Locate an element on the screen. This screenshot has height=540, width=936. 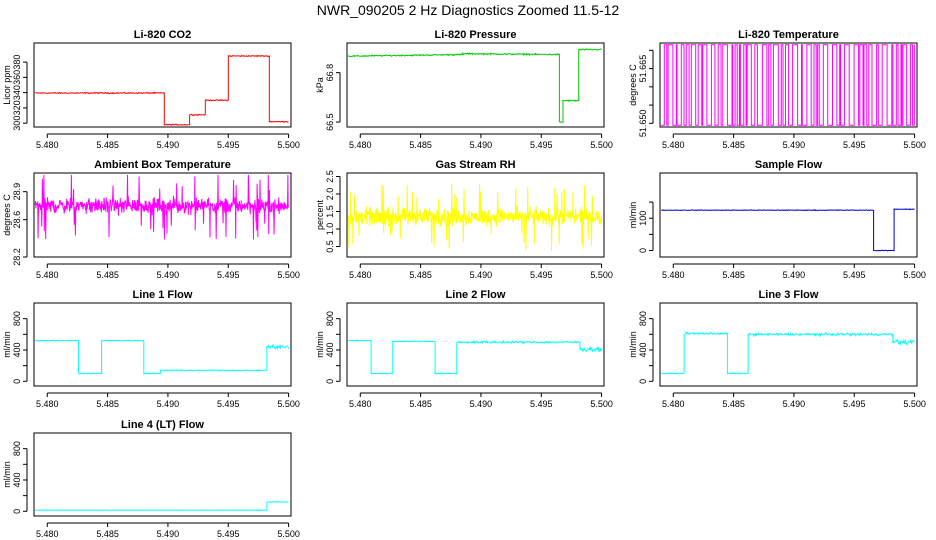
chart-title: Gas Stream RH is located at coordinates (475, 165).